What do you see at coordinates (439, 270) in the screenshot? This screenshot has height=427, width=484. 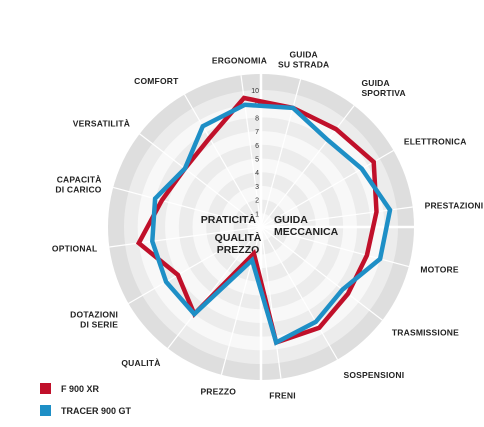 I see `category-label: MOTORE` at bounding box center [439, 270].